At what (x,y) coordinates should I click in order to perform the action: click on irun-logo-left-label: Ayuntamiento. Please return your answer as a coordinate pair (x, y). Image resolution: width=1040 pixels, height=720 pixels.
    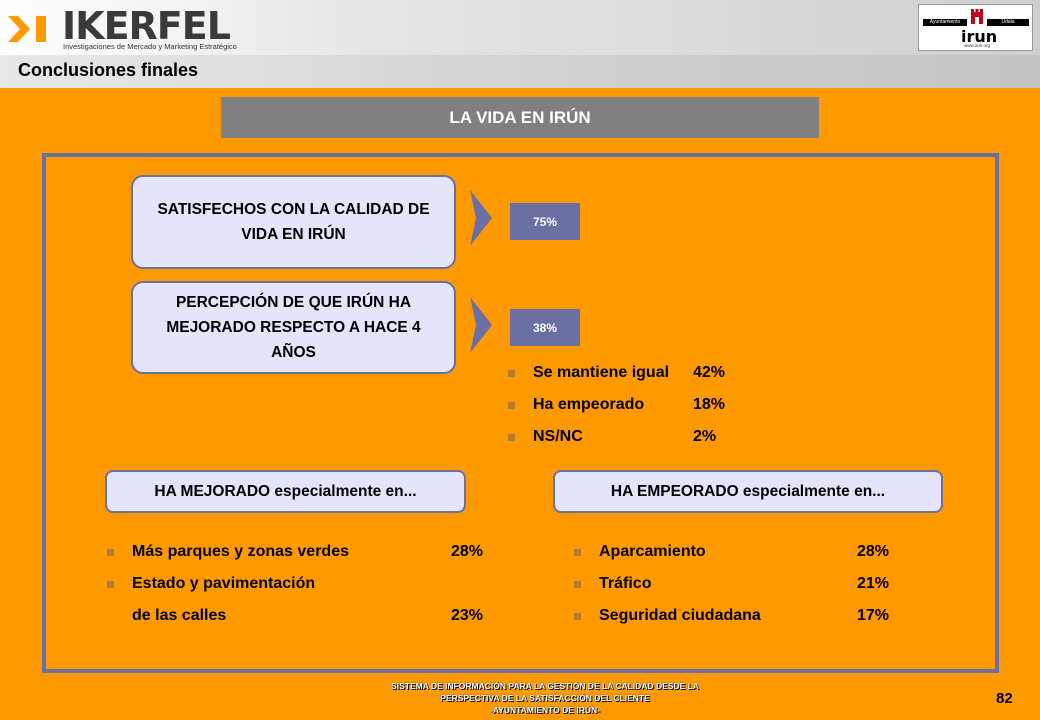
    Looking at the image, I should click on (945, 22).